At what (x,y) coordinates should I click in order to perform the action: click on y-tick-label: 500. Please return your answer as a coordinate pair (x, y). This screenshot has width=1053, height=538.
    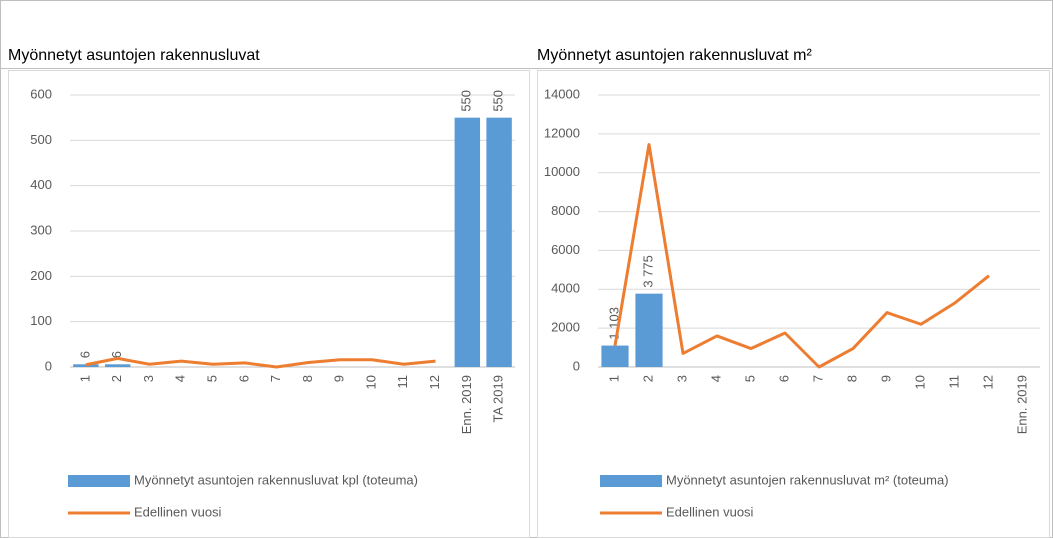
    Looking at the image, I should click on (41, 139).